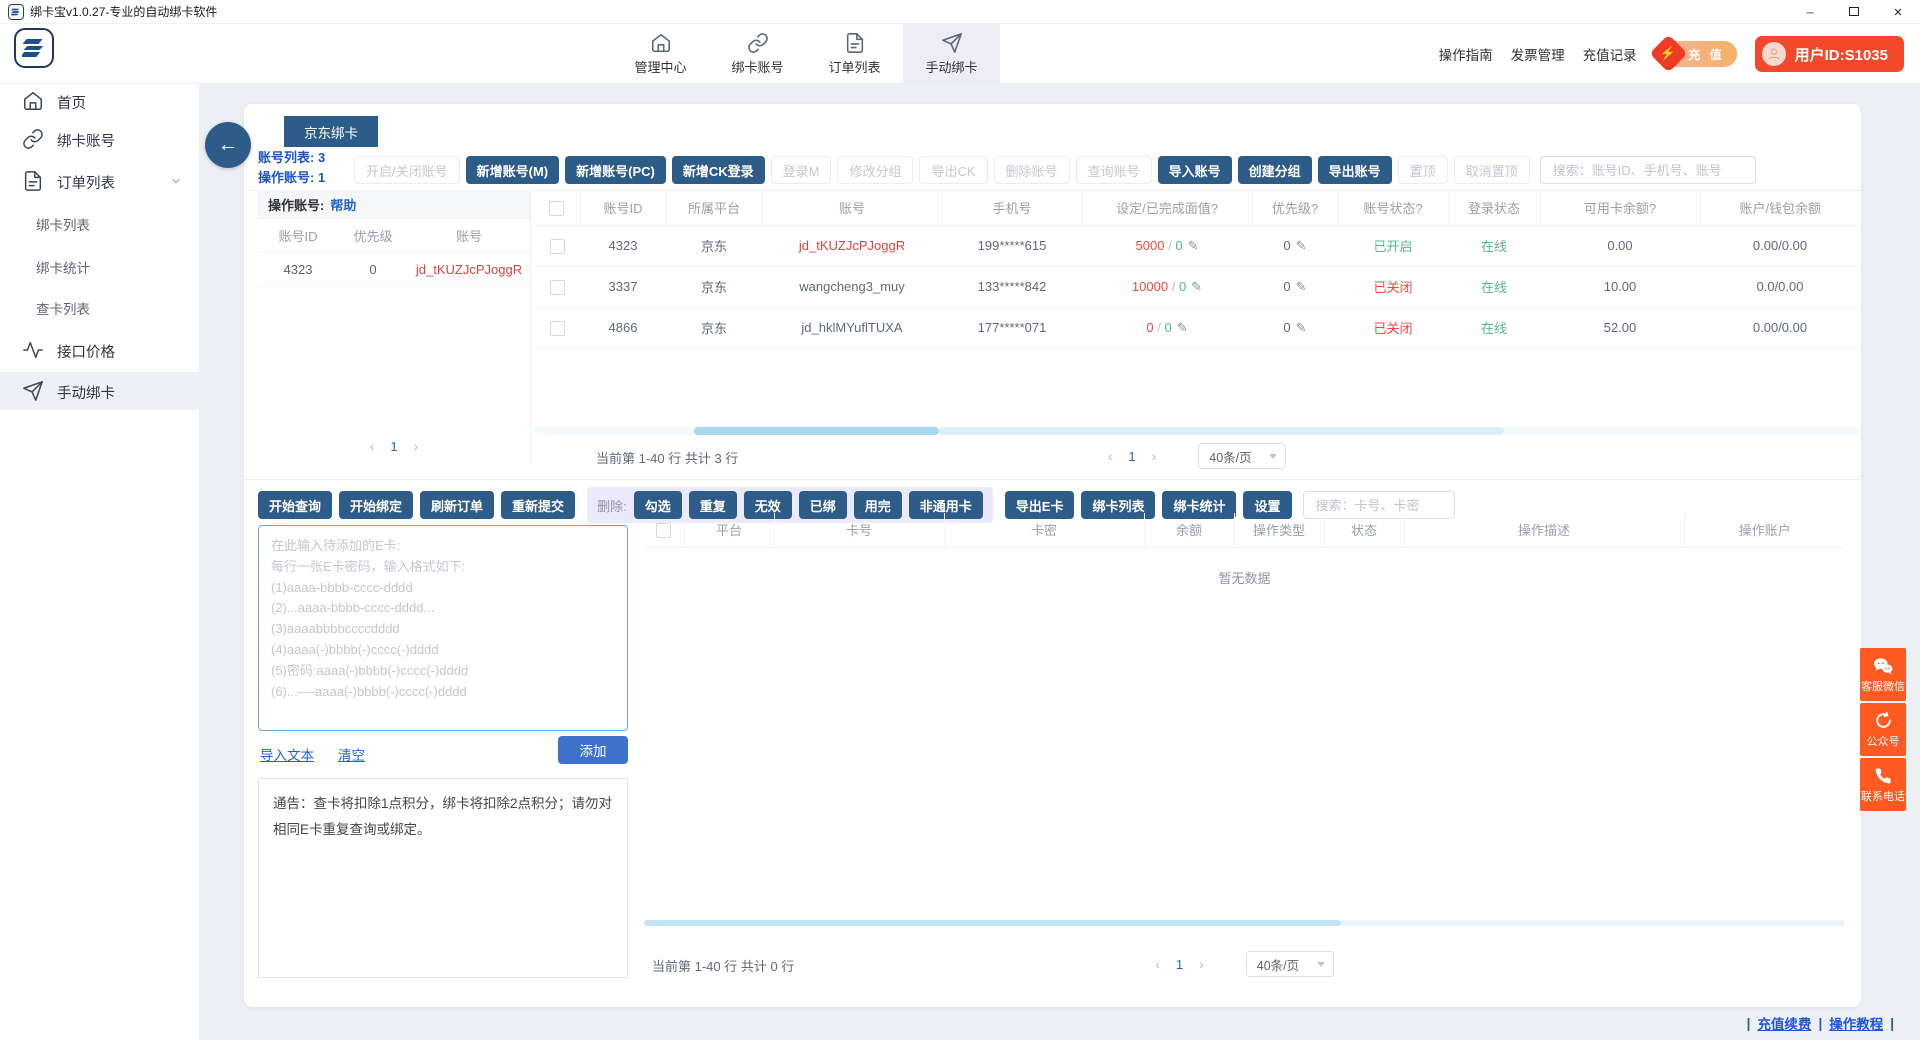  What do you see at coordinates (99, 139) in the screenshot?
I see `sidebar-item-bind-accounts: 绑卡账号` at bounding box center [99, 139].